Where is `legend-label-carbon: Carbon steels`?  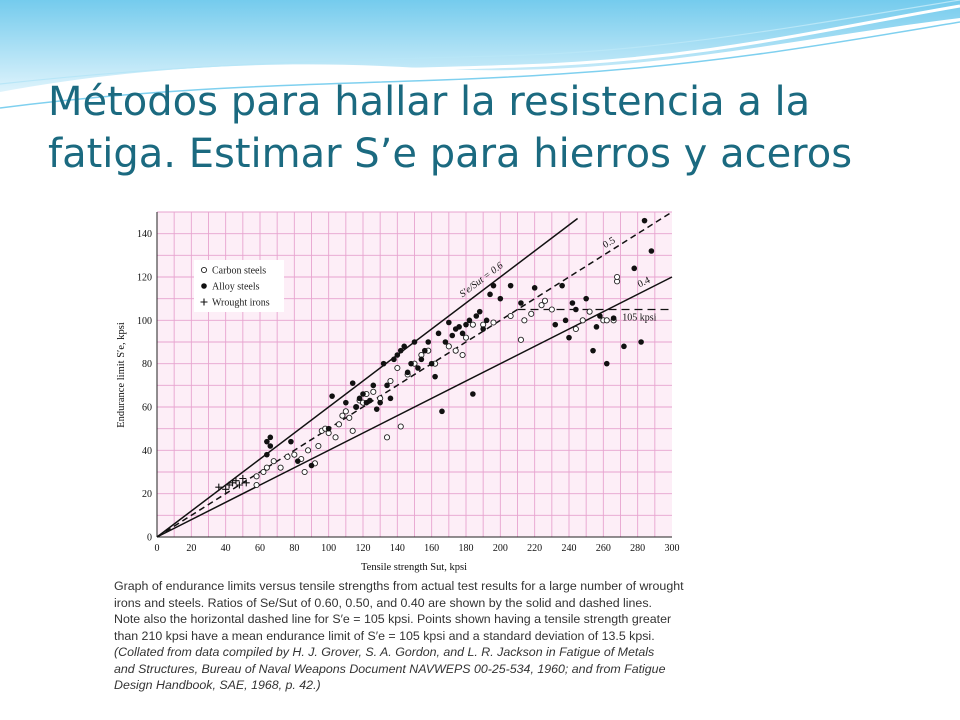 legend-label-carbon: Carbon steels is located at coordinates (239, 271).